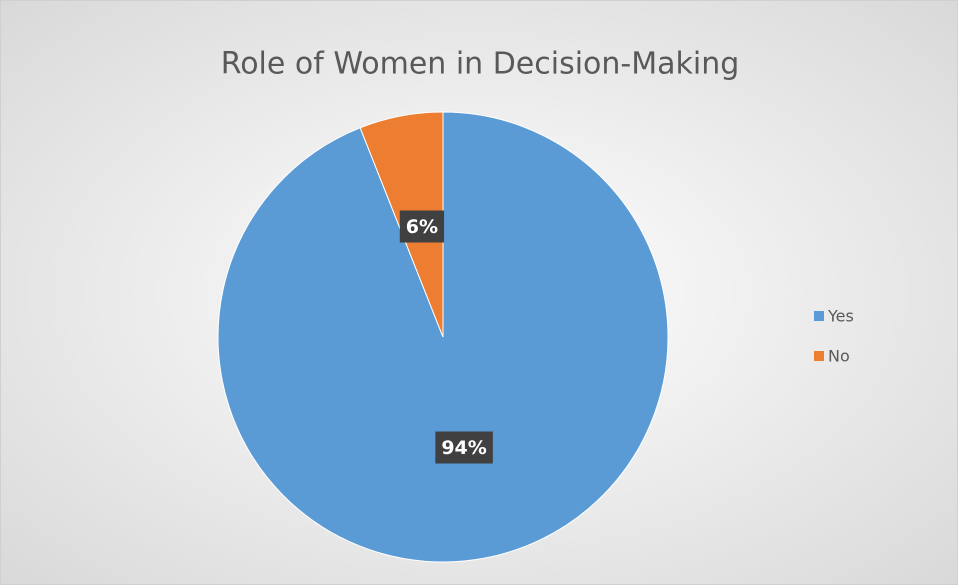  What do you see at coordinates (839, 356) in the screenshot?
I see `legend-label: No` at bounding box center [839, 356].